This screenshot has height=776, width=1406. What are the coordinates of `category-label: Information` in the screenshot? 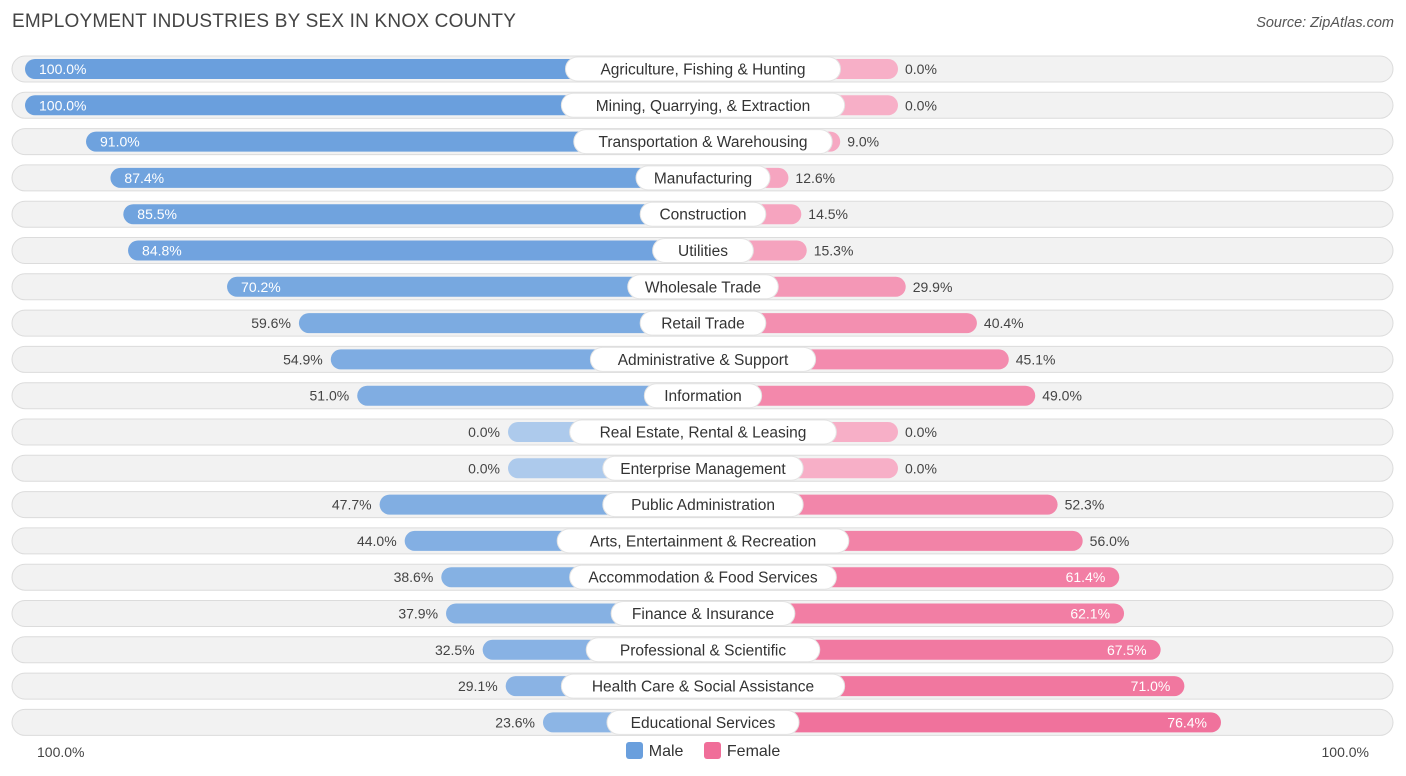 It's located at (703, 396).